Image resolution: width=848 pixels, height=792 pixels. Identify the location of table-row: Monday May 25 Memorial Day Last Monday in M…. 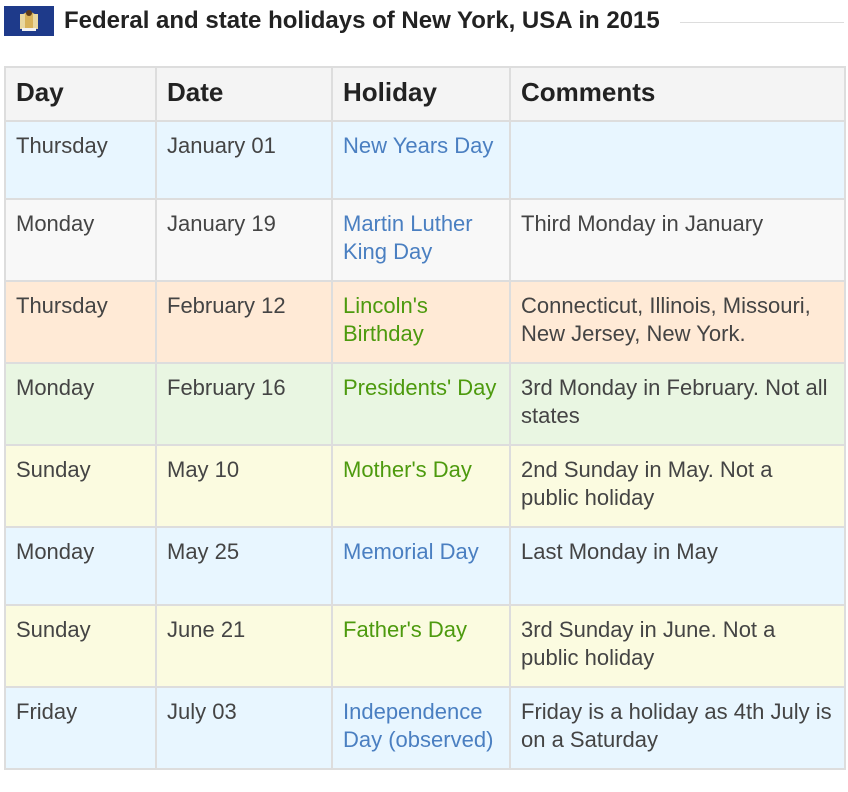
(425, 566).